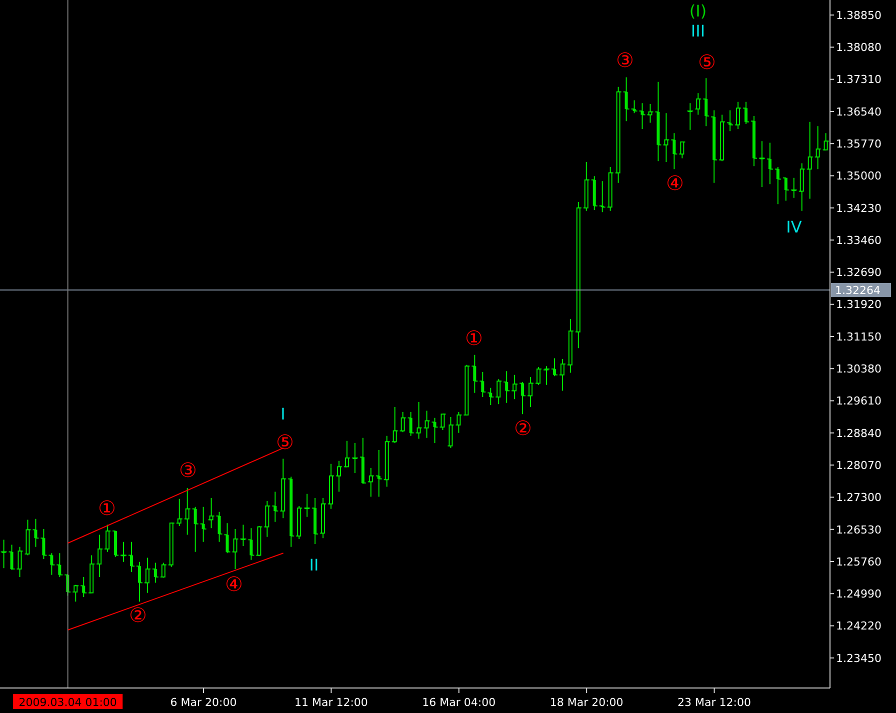 The image size is (896, 713). What do you see at coordinates (698, 31) in the screenshot?
I see `annotation: III` at bounding box center [698, 31].